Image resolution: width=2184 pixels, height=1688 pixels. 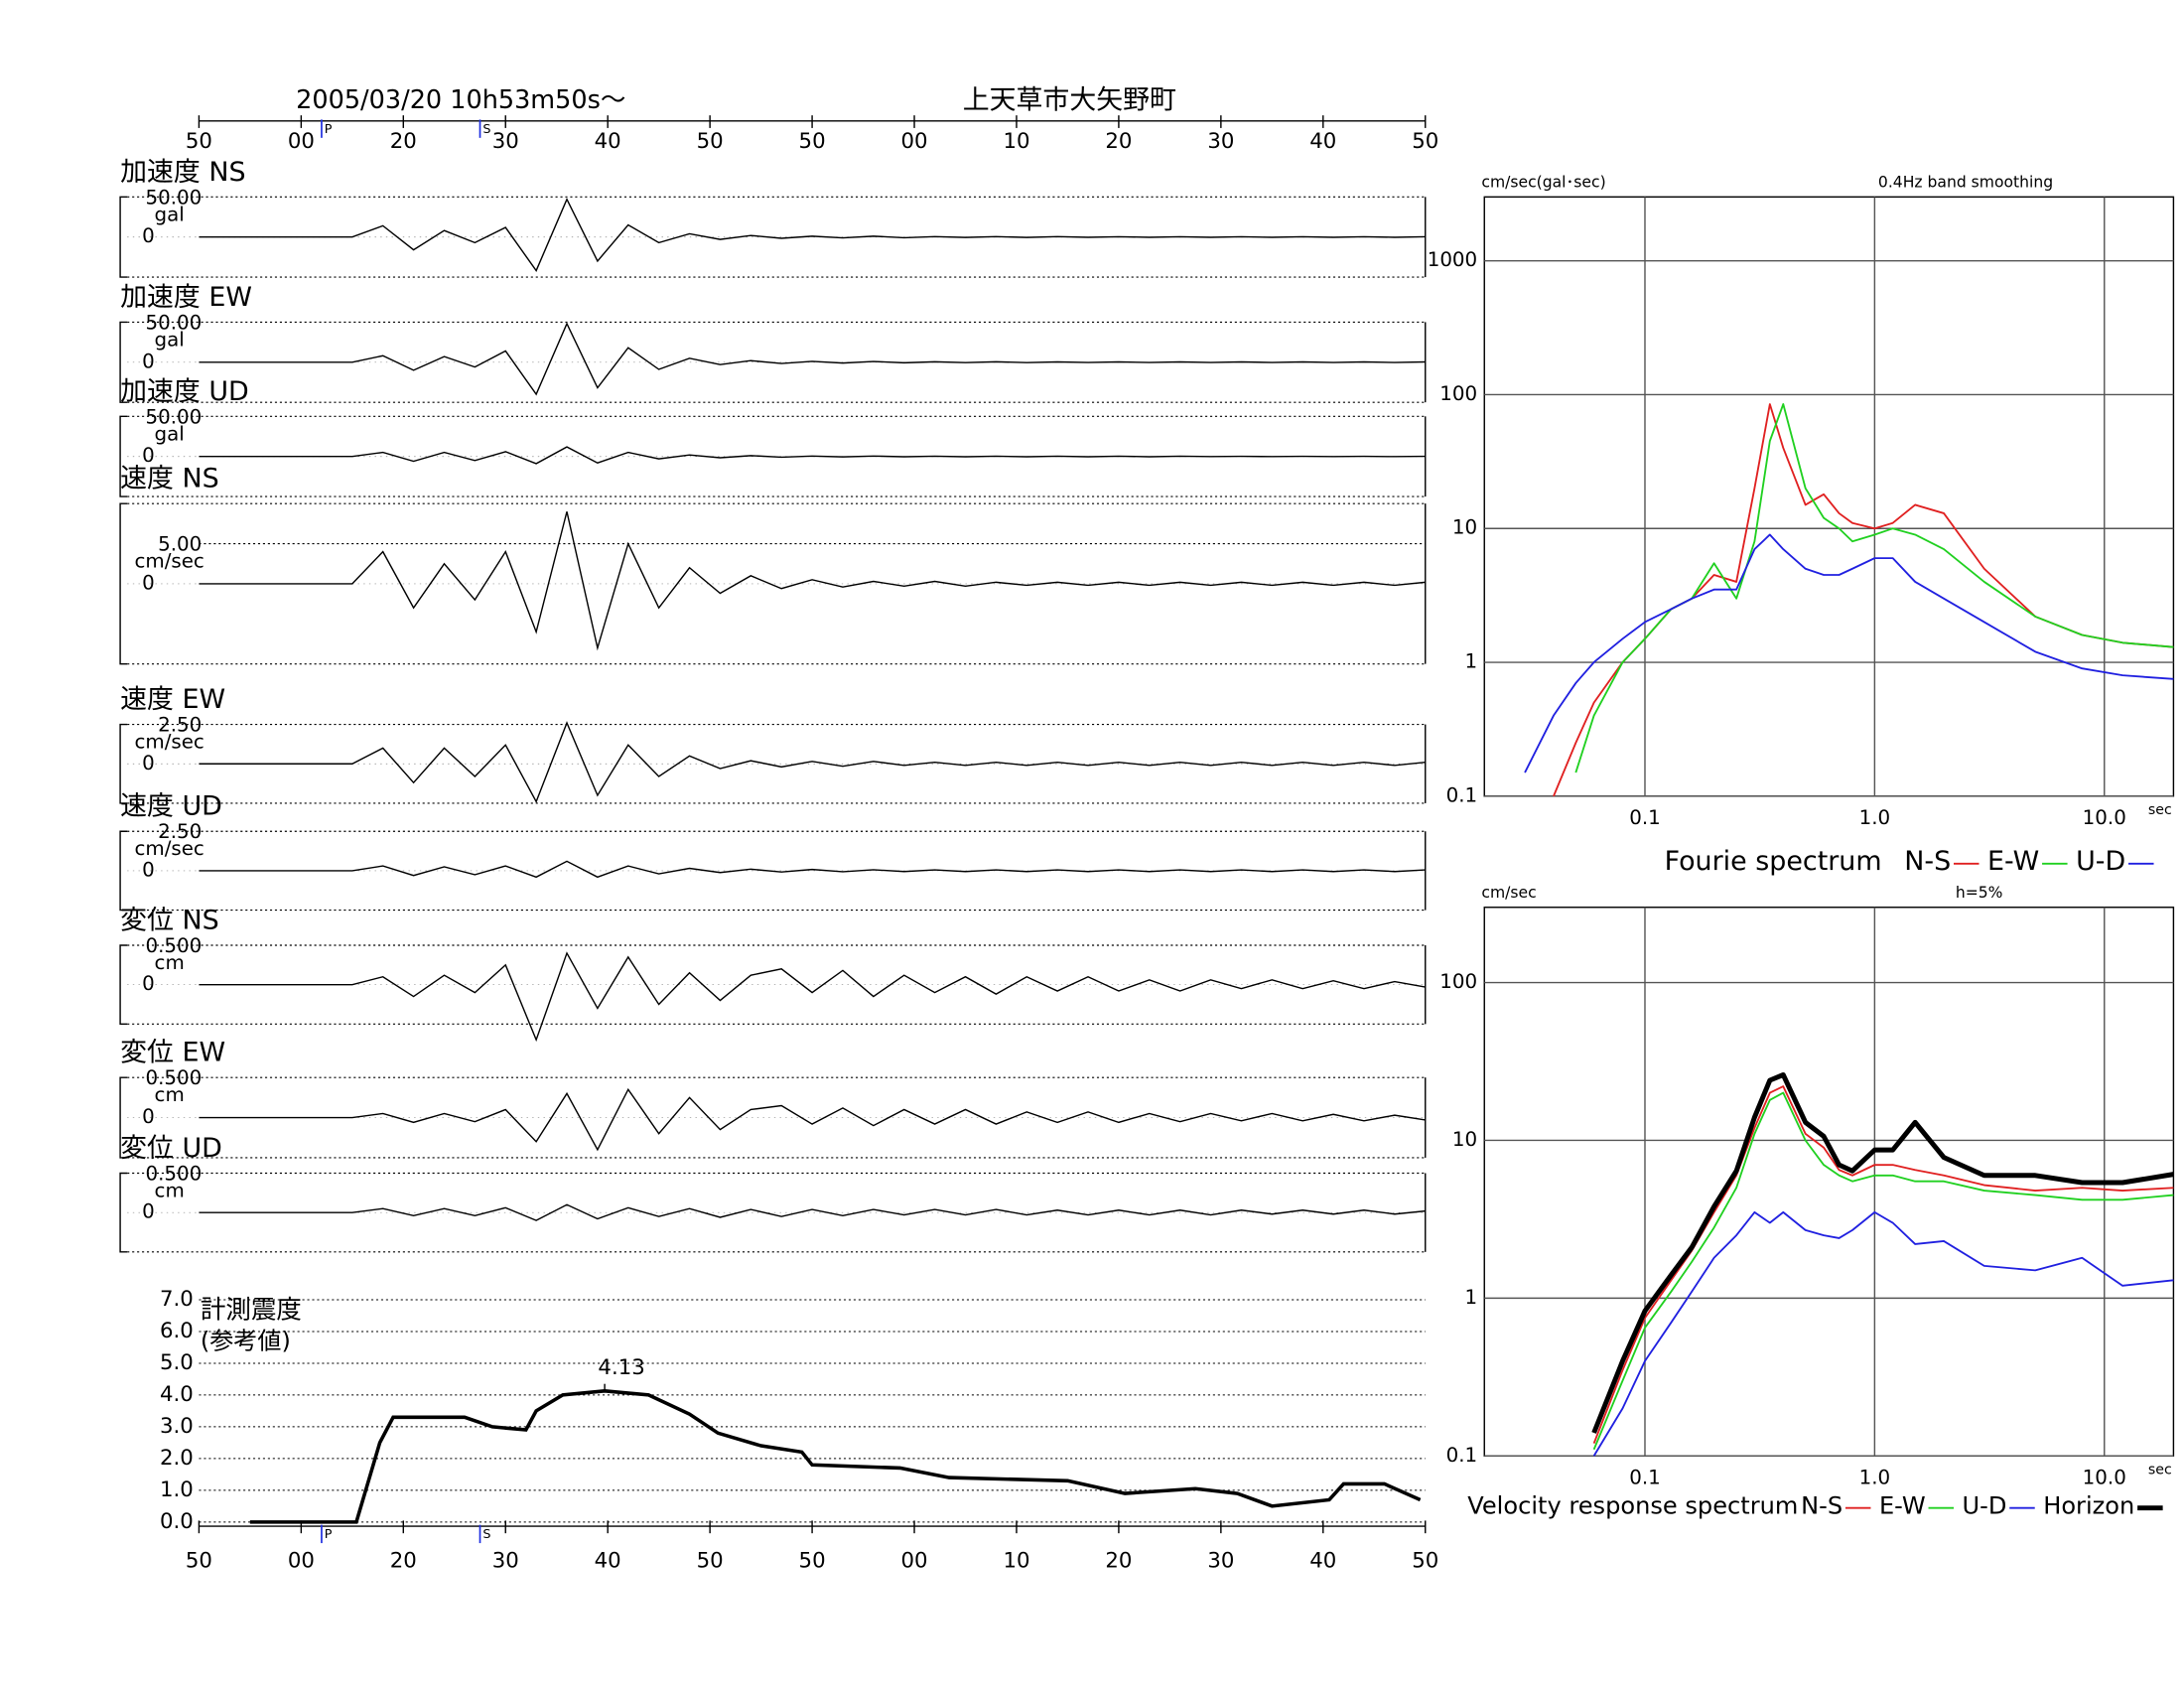 I want to click on trace-name: 変位 UD, so click(x=171, y=1148).